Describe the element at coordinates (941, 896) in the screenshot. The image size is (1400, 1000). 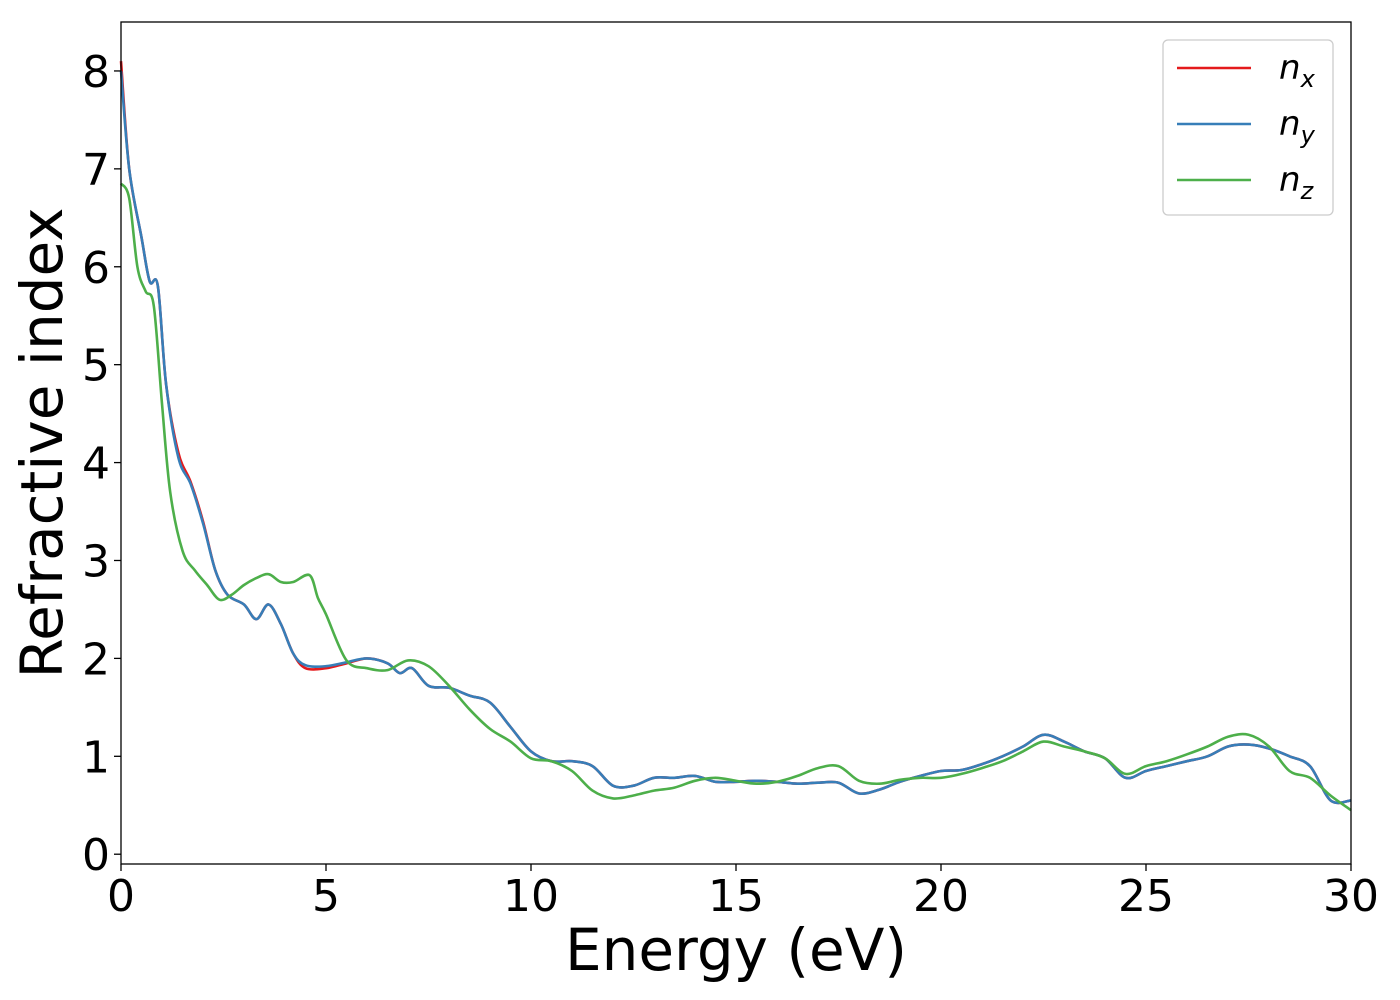
I see `x-tick-label: 20` at that location.